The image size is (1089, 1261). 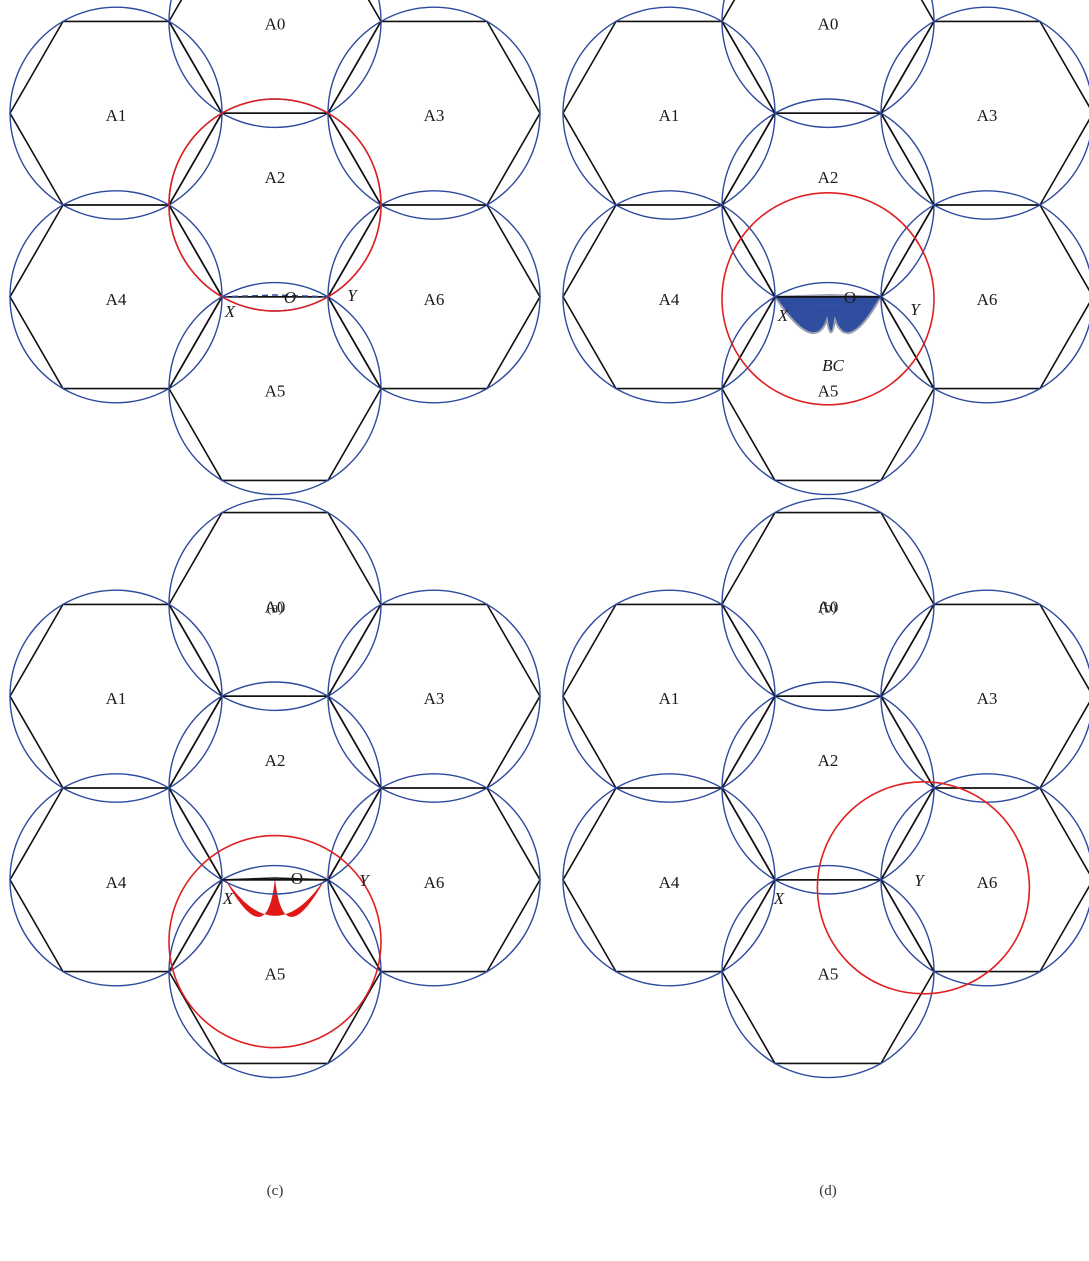 I want to click on outline-triangle, so click(x=275, y=879).